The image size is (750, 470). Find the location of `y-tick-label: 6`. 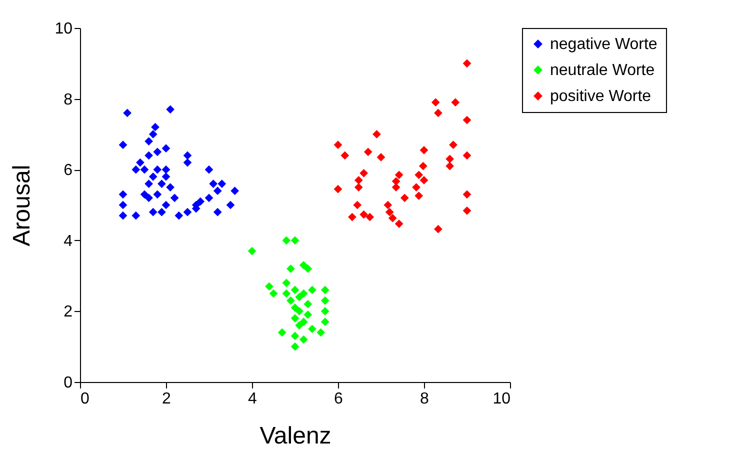

y-tick-label: 6 is located at coordinates (68, 171).